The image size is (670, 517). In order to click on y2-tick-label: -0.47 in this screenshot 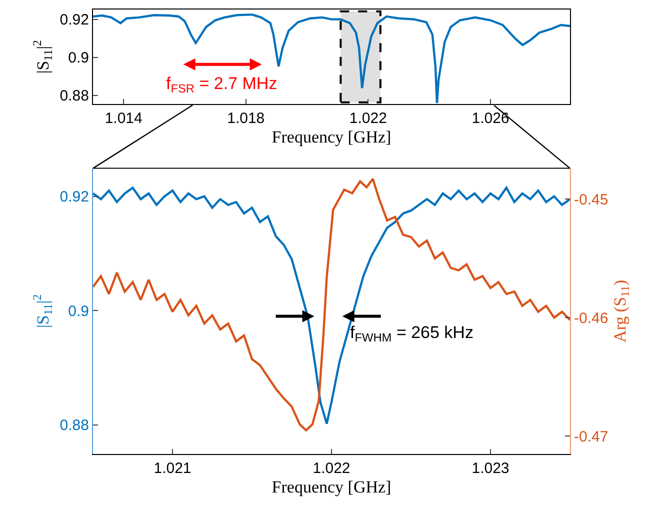, I will do `click(591, 437)`.